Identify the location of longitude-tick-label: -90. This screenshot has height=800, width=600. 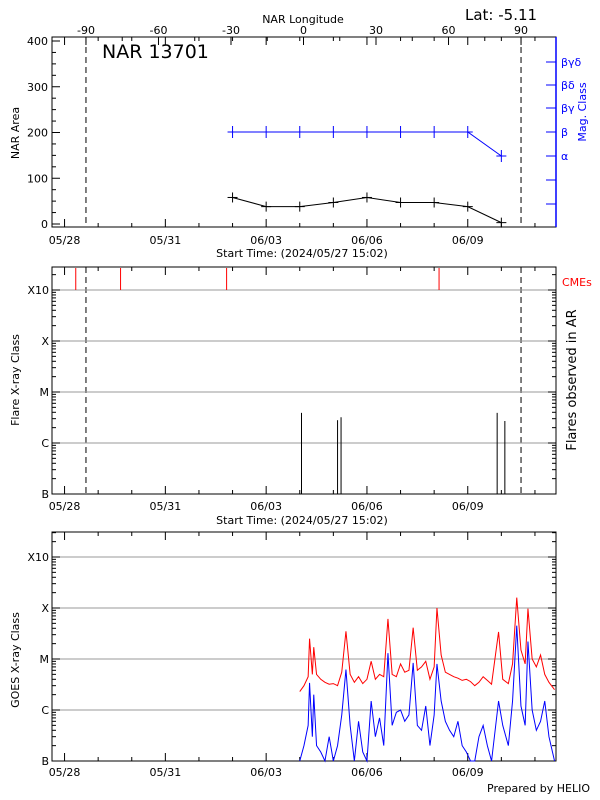
(86, 30).